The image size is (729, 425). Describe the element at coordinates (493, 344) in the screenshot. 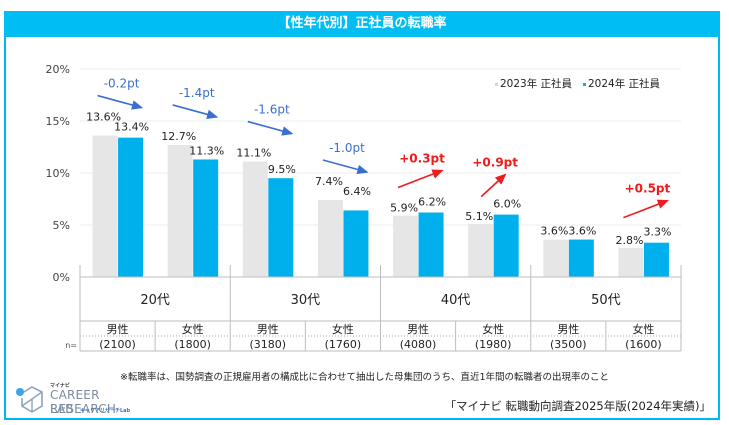

I see `sample-size-label: (1980)` at that location.